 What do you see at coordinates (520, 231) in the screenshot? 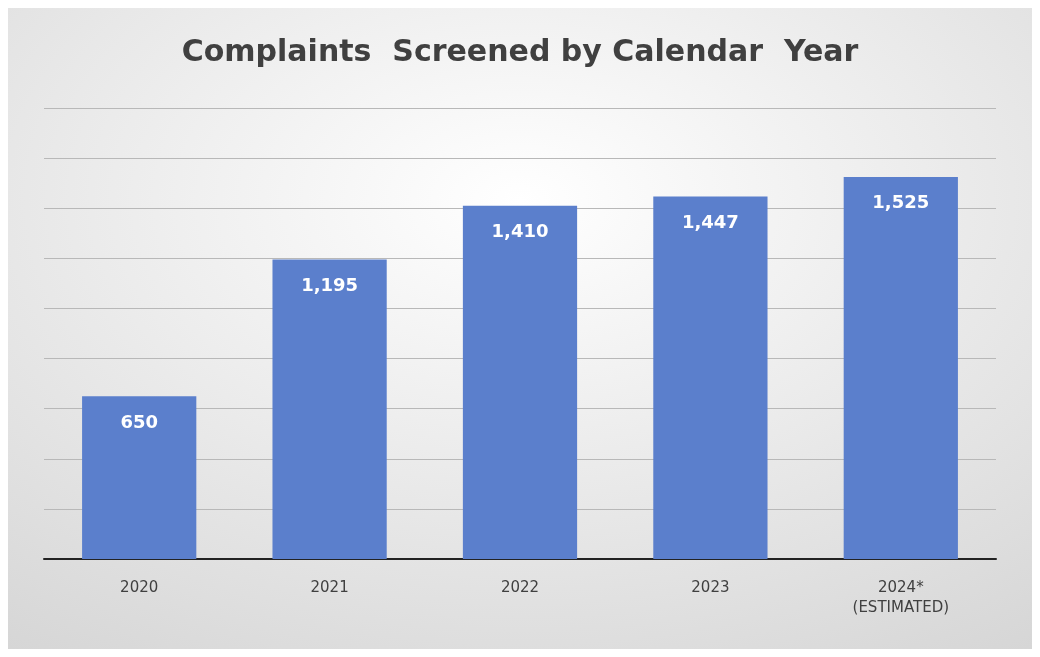
I see `data-label: 1,410` at bounding box center [520, 231].